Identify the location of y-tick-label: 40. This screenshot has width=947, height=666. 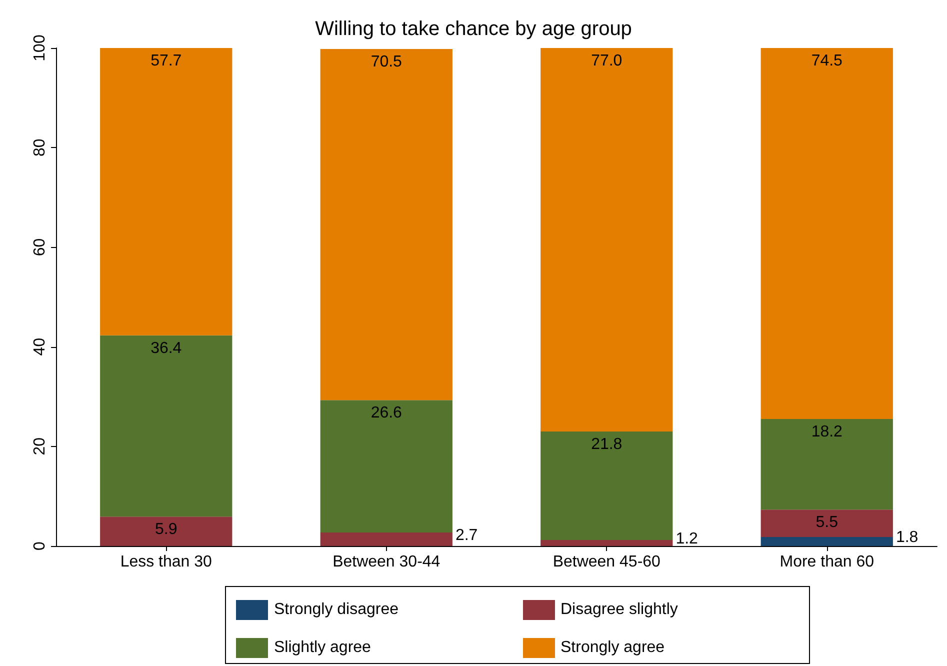
(40, 347).